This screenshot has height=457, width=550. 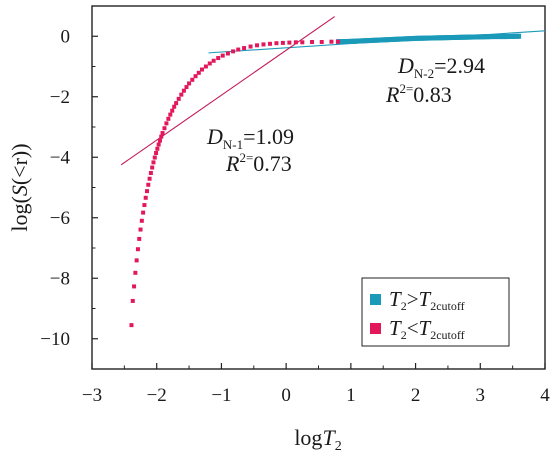 I want to click on y-tick-label: −4, so click(x=60, y=157).